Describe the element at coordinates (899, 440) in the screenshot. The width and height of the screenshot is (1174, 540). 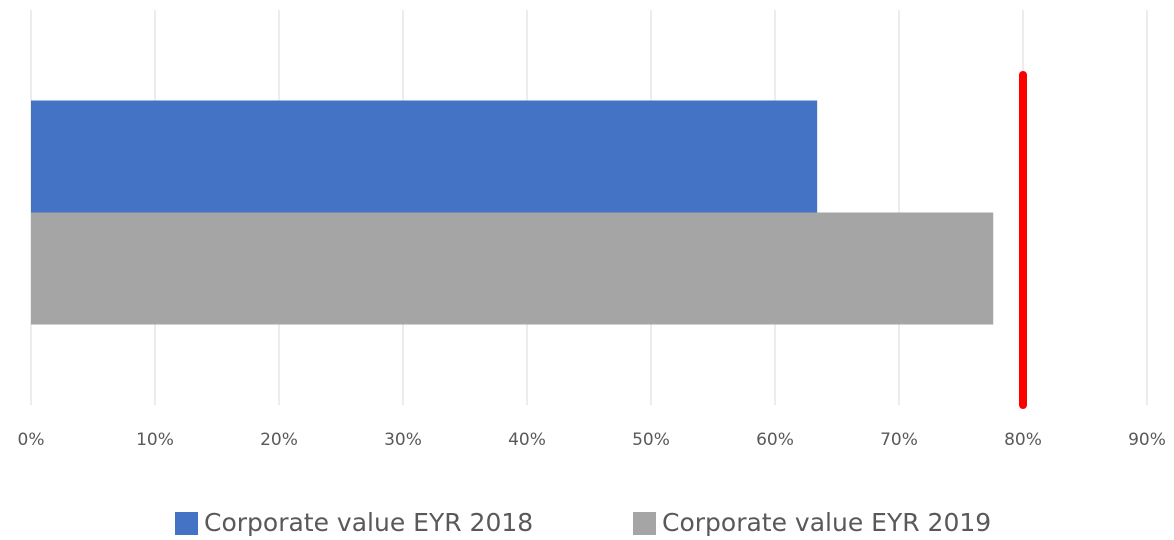
I see `x-tick-label: 70%` at that location.